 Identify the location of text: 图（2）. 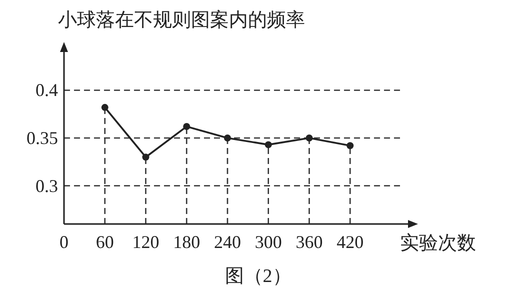
(258, 276).